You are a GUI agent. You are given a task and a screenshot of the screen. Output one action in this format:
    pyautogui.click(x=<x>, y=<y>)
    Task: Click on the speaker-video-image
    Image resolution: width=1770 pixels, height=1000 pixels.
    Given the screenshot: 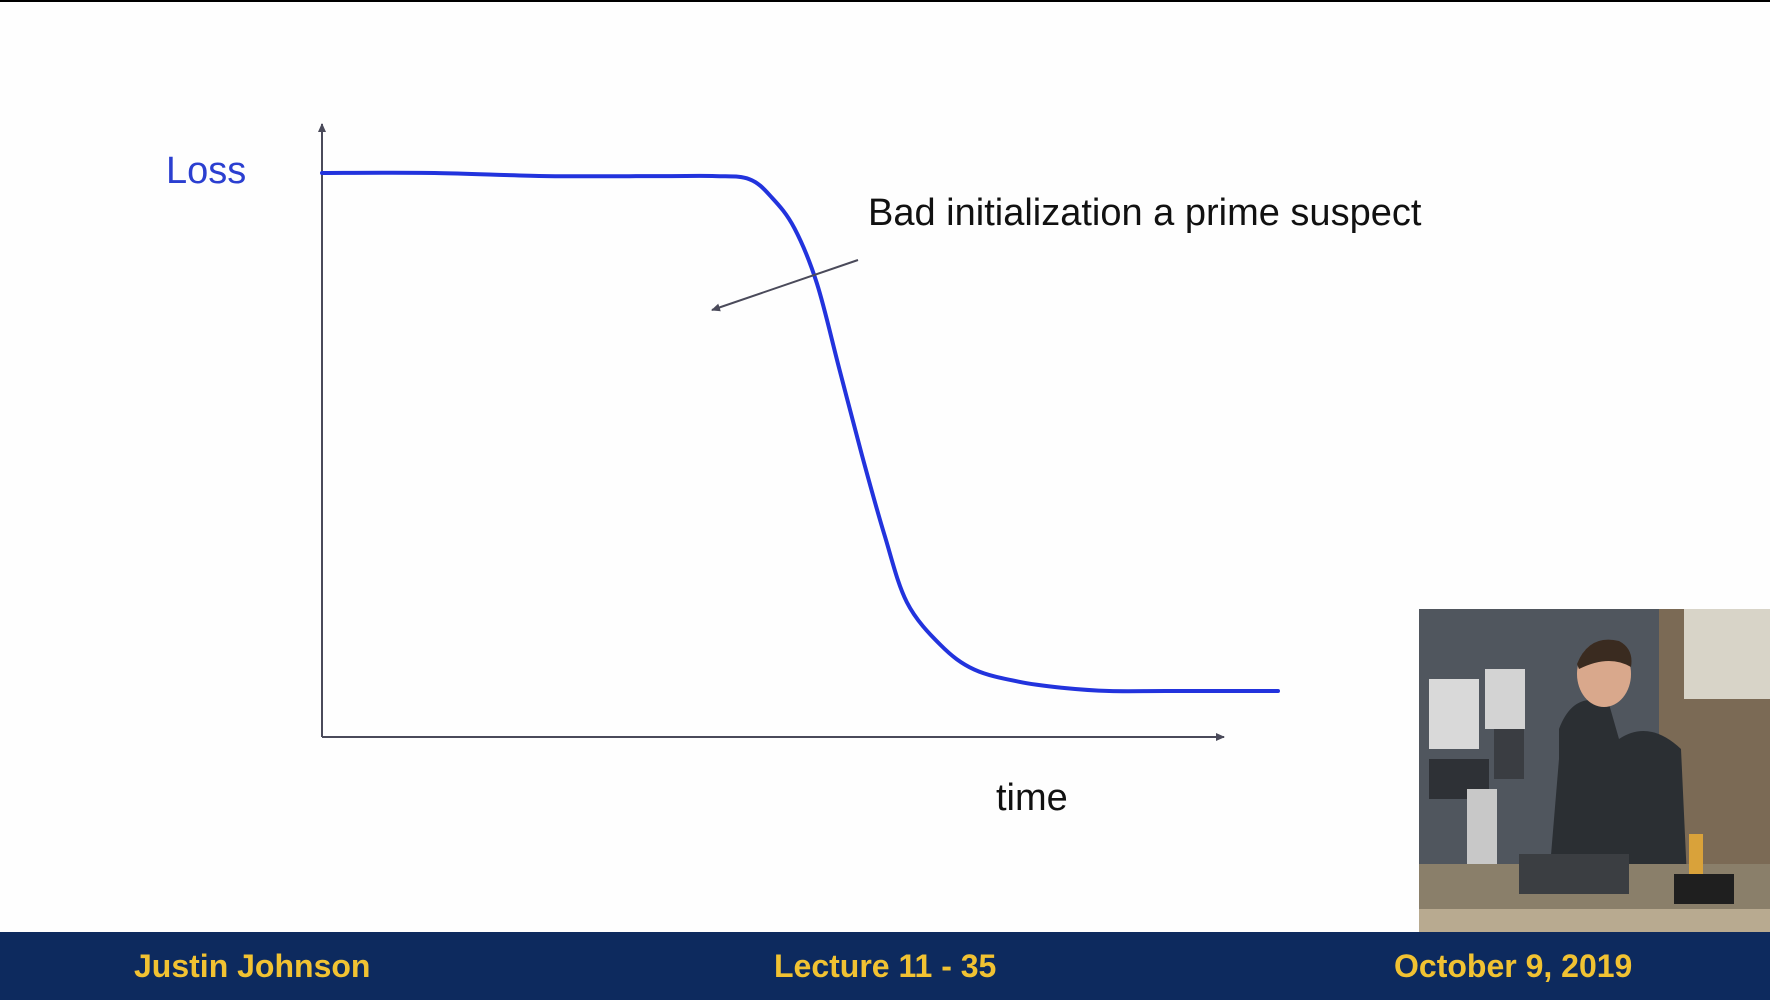 What is the action you would take?
    pyautogui.click(x=1594, y=770)
    